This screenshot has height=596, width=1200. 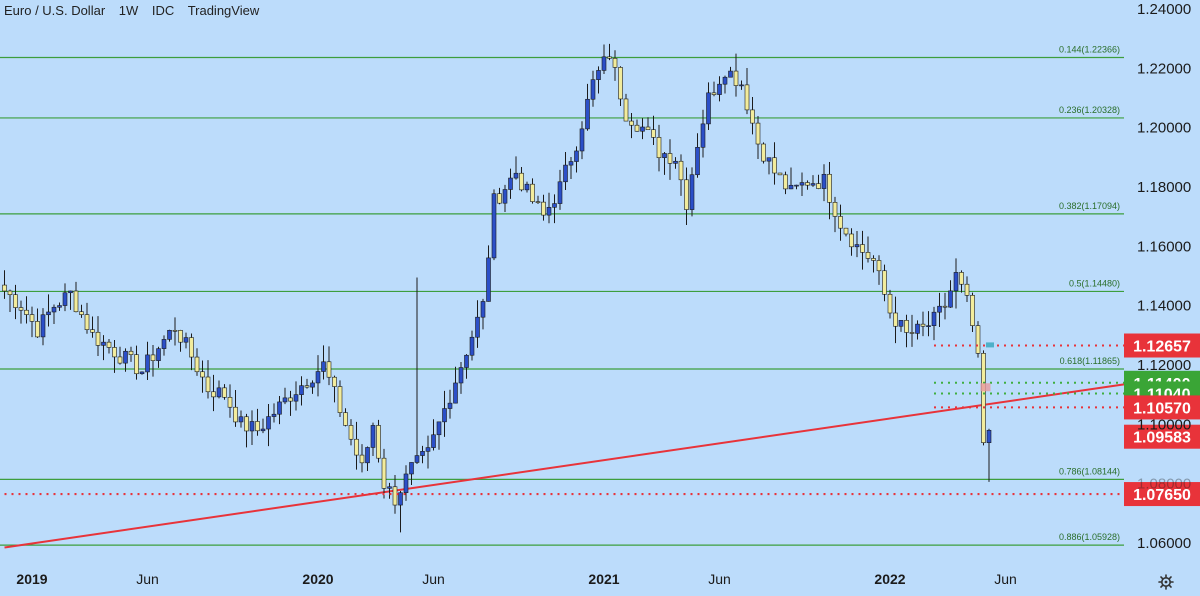 I want to click on interval-label: 1W, so click(x=128, y=10).